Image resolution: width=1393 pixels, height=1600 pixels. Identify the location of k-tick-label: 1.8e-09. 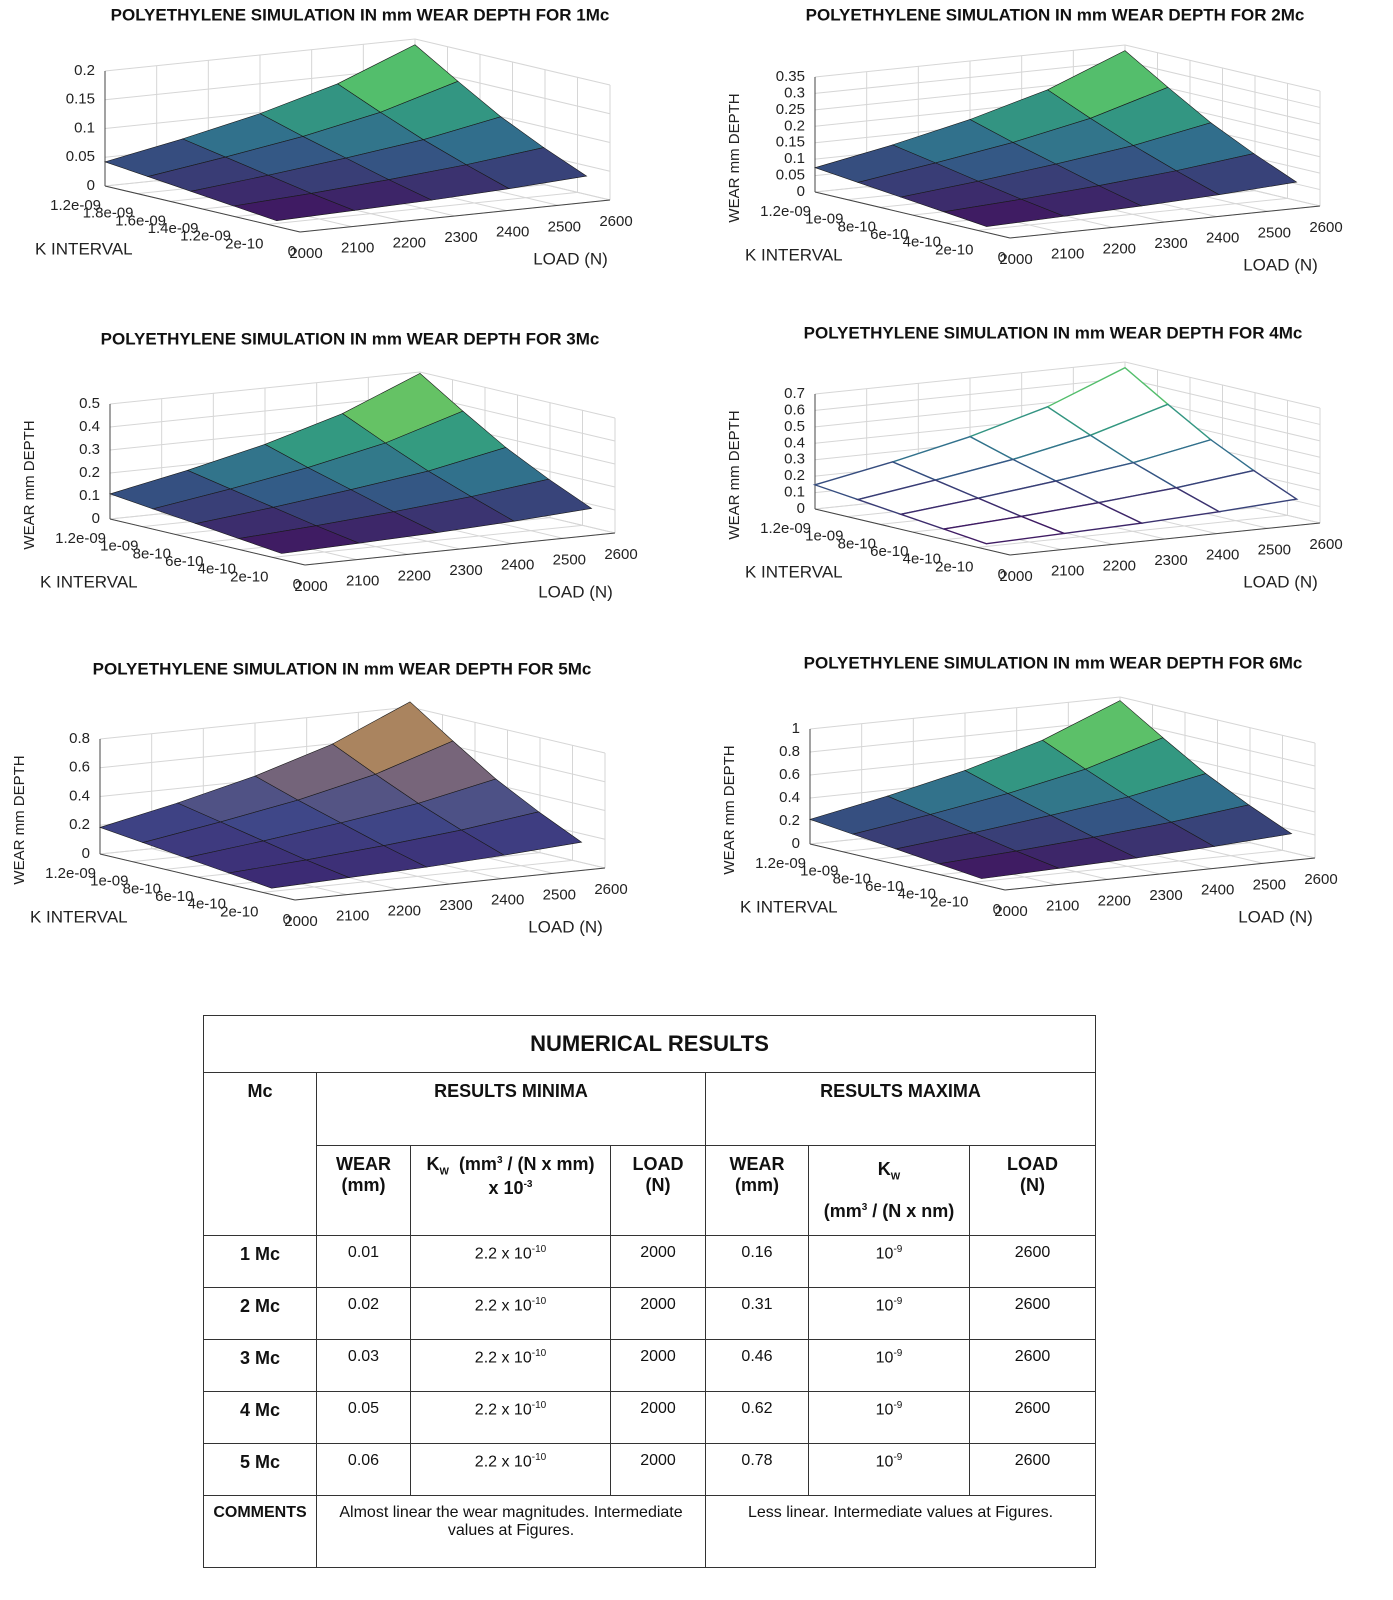
(108, 213).